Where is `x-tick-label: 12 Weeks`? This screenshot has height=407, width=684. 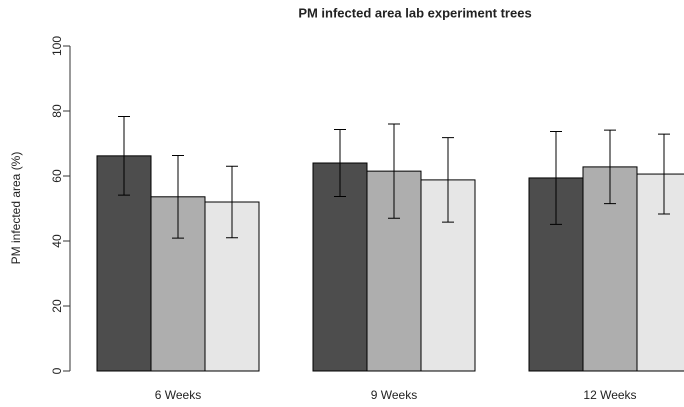
x-tick-label: 12 Weeks is located at coordinates (609, 395).